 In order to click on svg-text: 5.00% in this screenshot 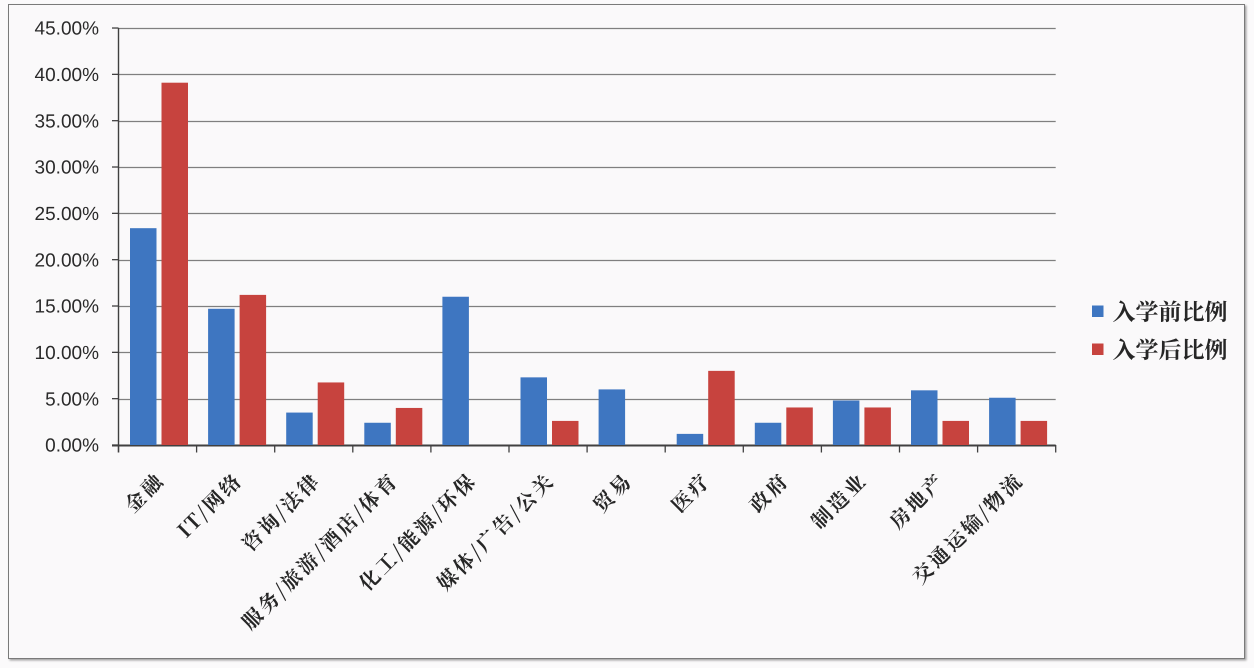, I will do `click(72, 399)`.